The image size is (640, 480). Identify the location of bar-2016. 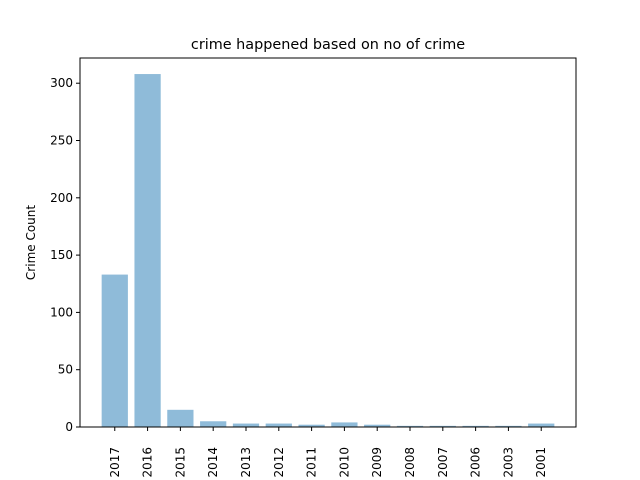
(147, 250).